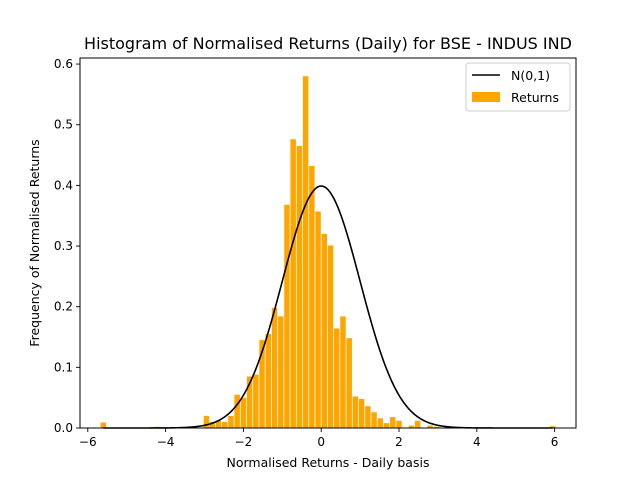 The height and width of the screenshot is (480, 640). What do you see at coordinates (530, 75) in the screenshot?
I see `legend-normal-label: N(0,1)` at bounding box center [530, 75].